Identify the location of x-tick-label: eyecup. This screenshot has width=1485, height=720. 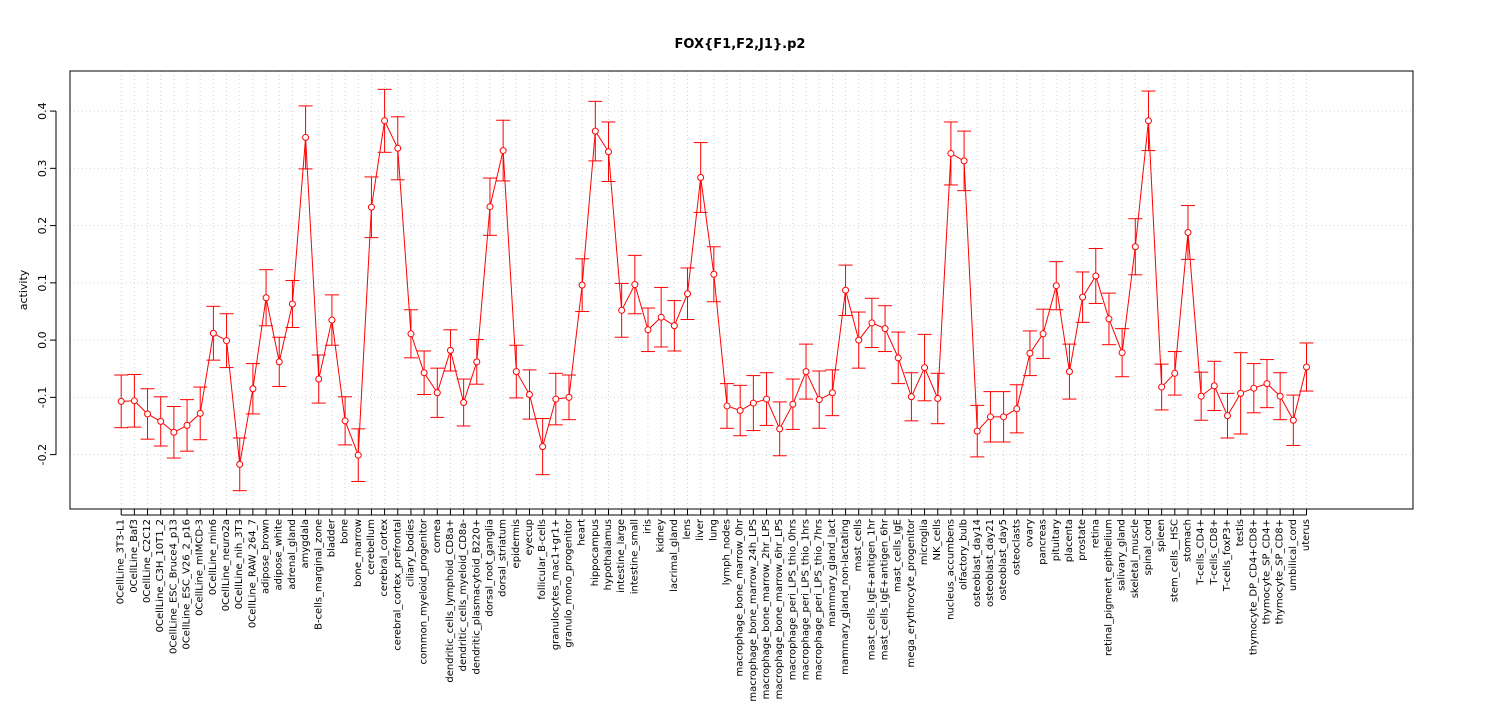
(529, 537).